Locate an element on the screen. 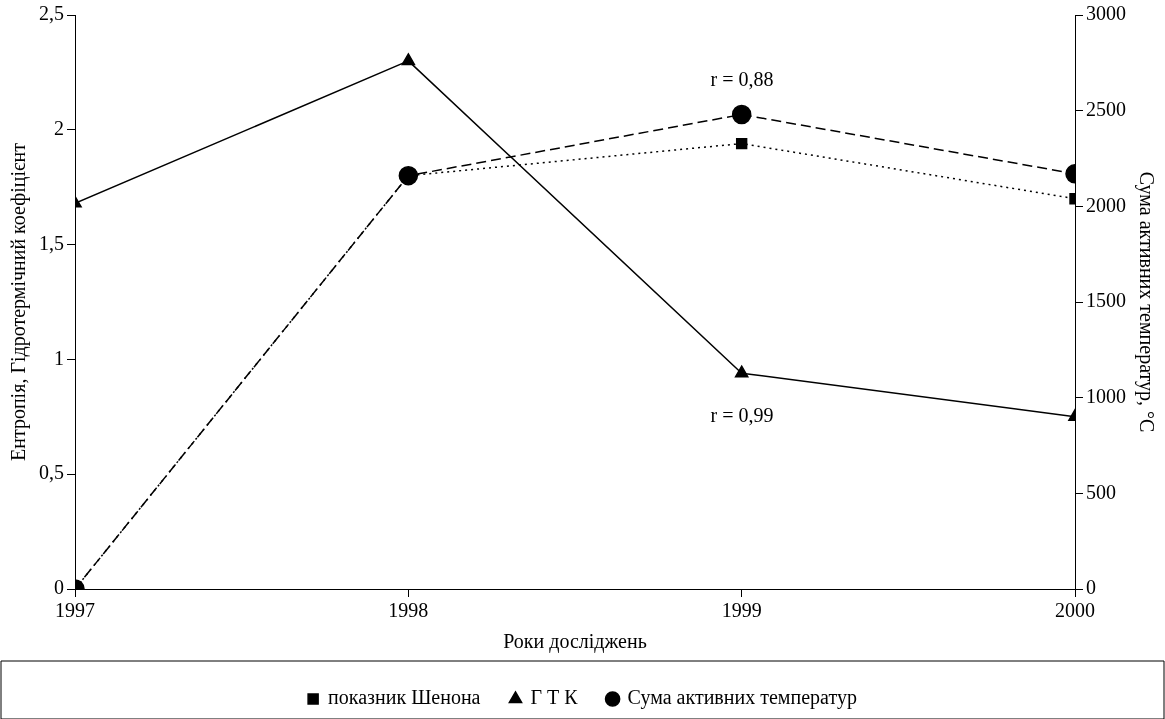  annotation: r = 0,99 is located at coordinates (742, 415).